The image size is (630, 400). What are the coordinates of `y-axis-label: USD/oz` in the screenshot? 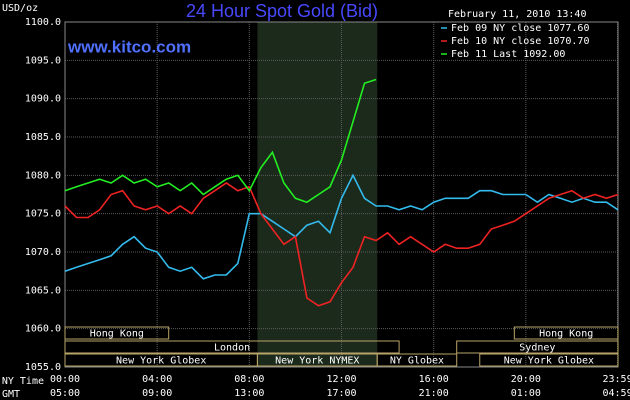 It's located at (20, 8).